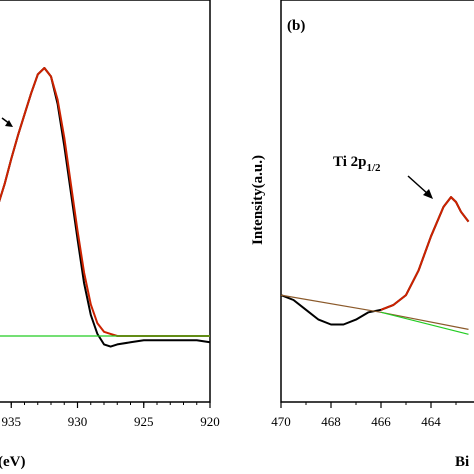 This screenshot has width=474, height=474. I want to click on panel-b-ylabel: Intensity(a.u.), so click(258, 200).